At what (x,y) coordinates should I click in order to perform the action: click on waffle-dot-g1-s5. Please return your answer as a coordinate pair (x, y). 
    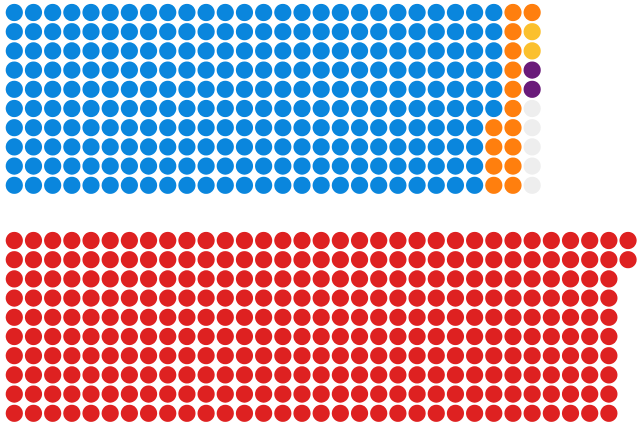
    Looking at the image, I should click on (532, 128).